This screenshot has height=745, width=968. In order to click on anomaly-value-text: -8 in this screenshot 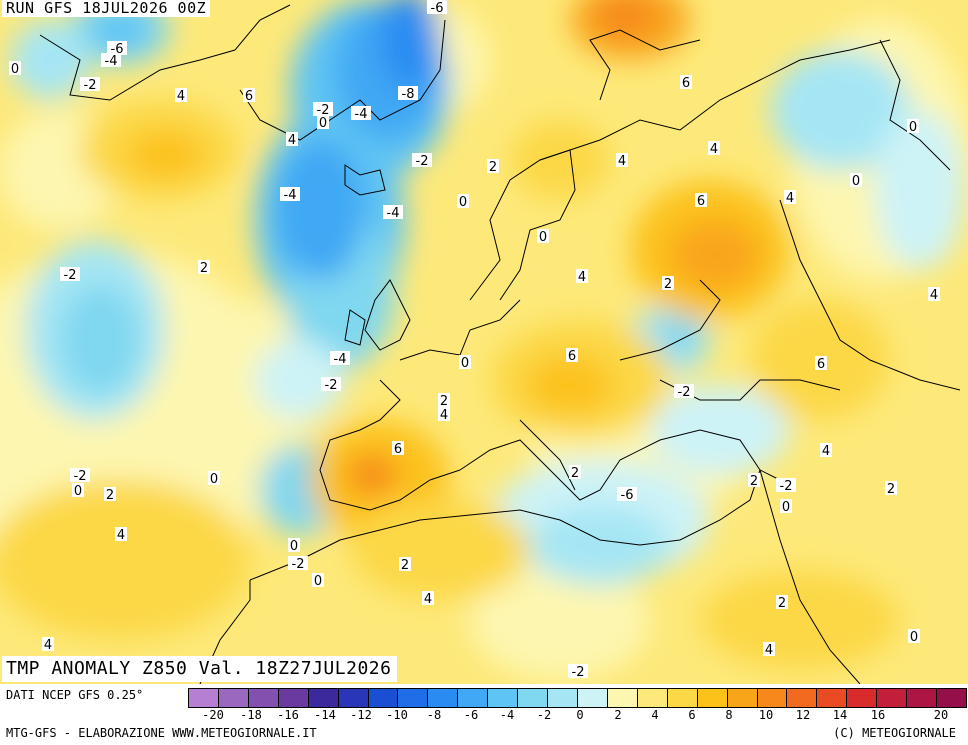, I will do `click(408, 94)`.